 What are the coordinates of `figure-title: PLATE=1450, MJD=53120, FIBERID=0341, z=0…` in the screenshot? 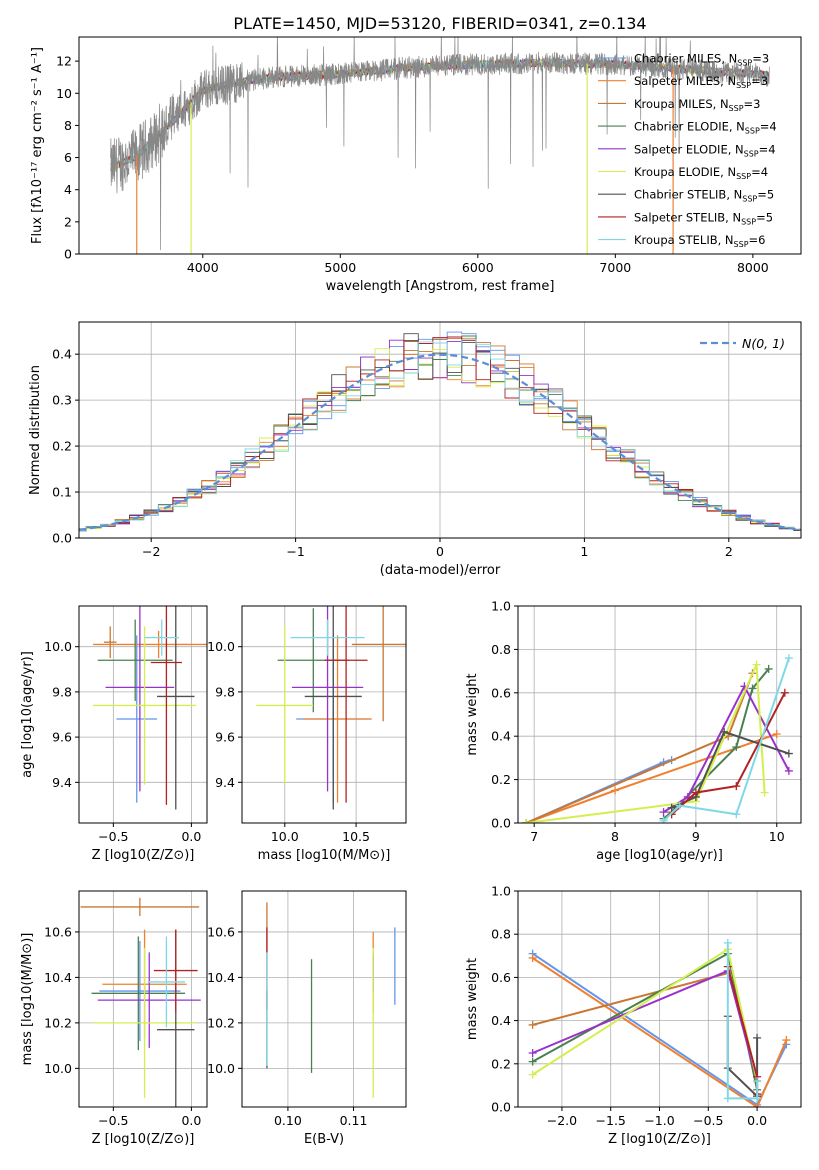 It's located at (439, 23).